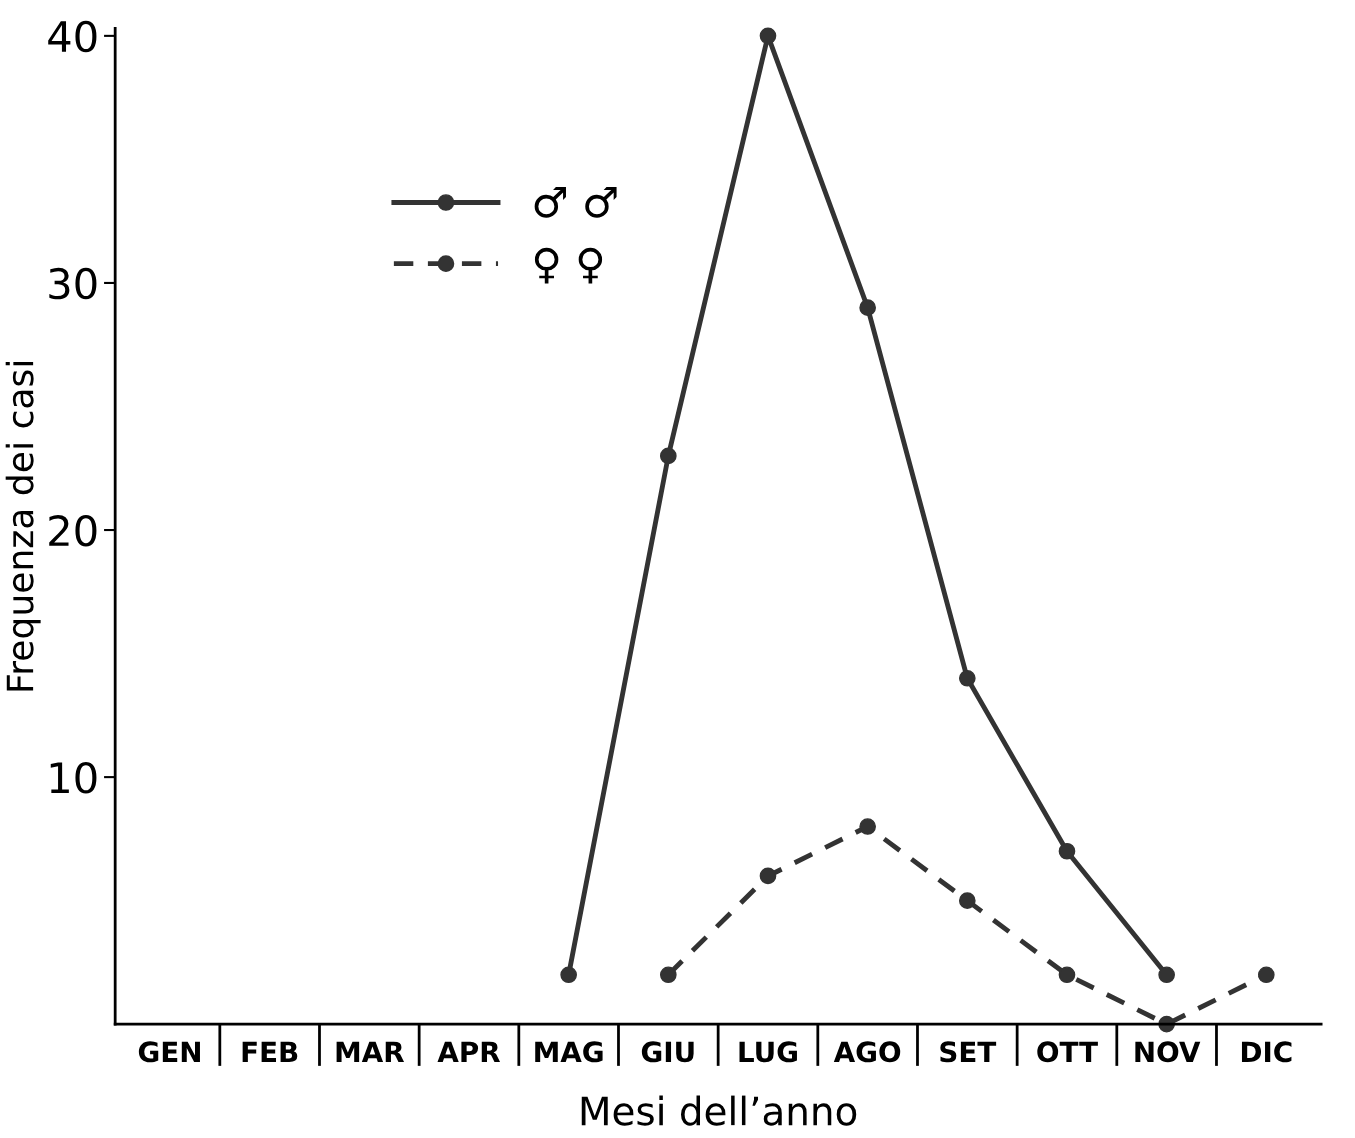  I want to click on y-axis-title: Frequenza dei casi, so click(23, 526).